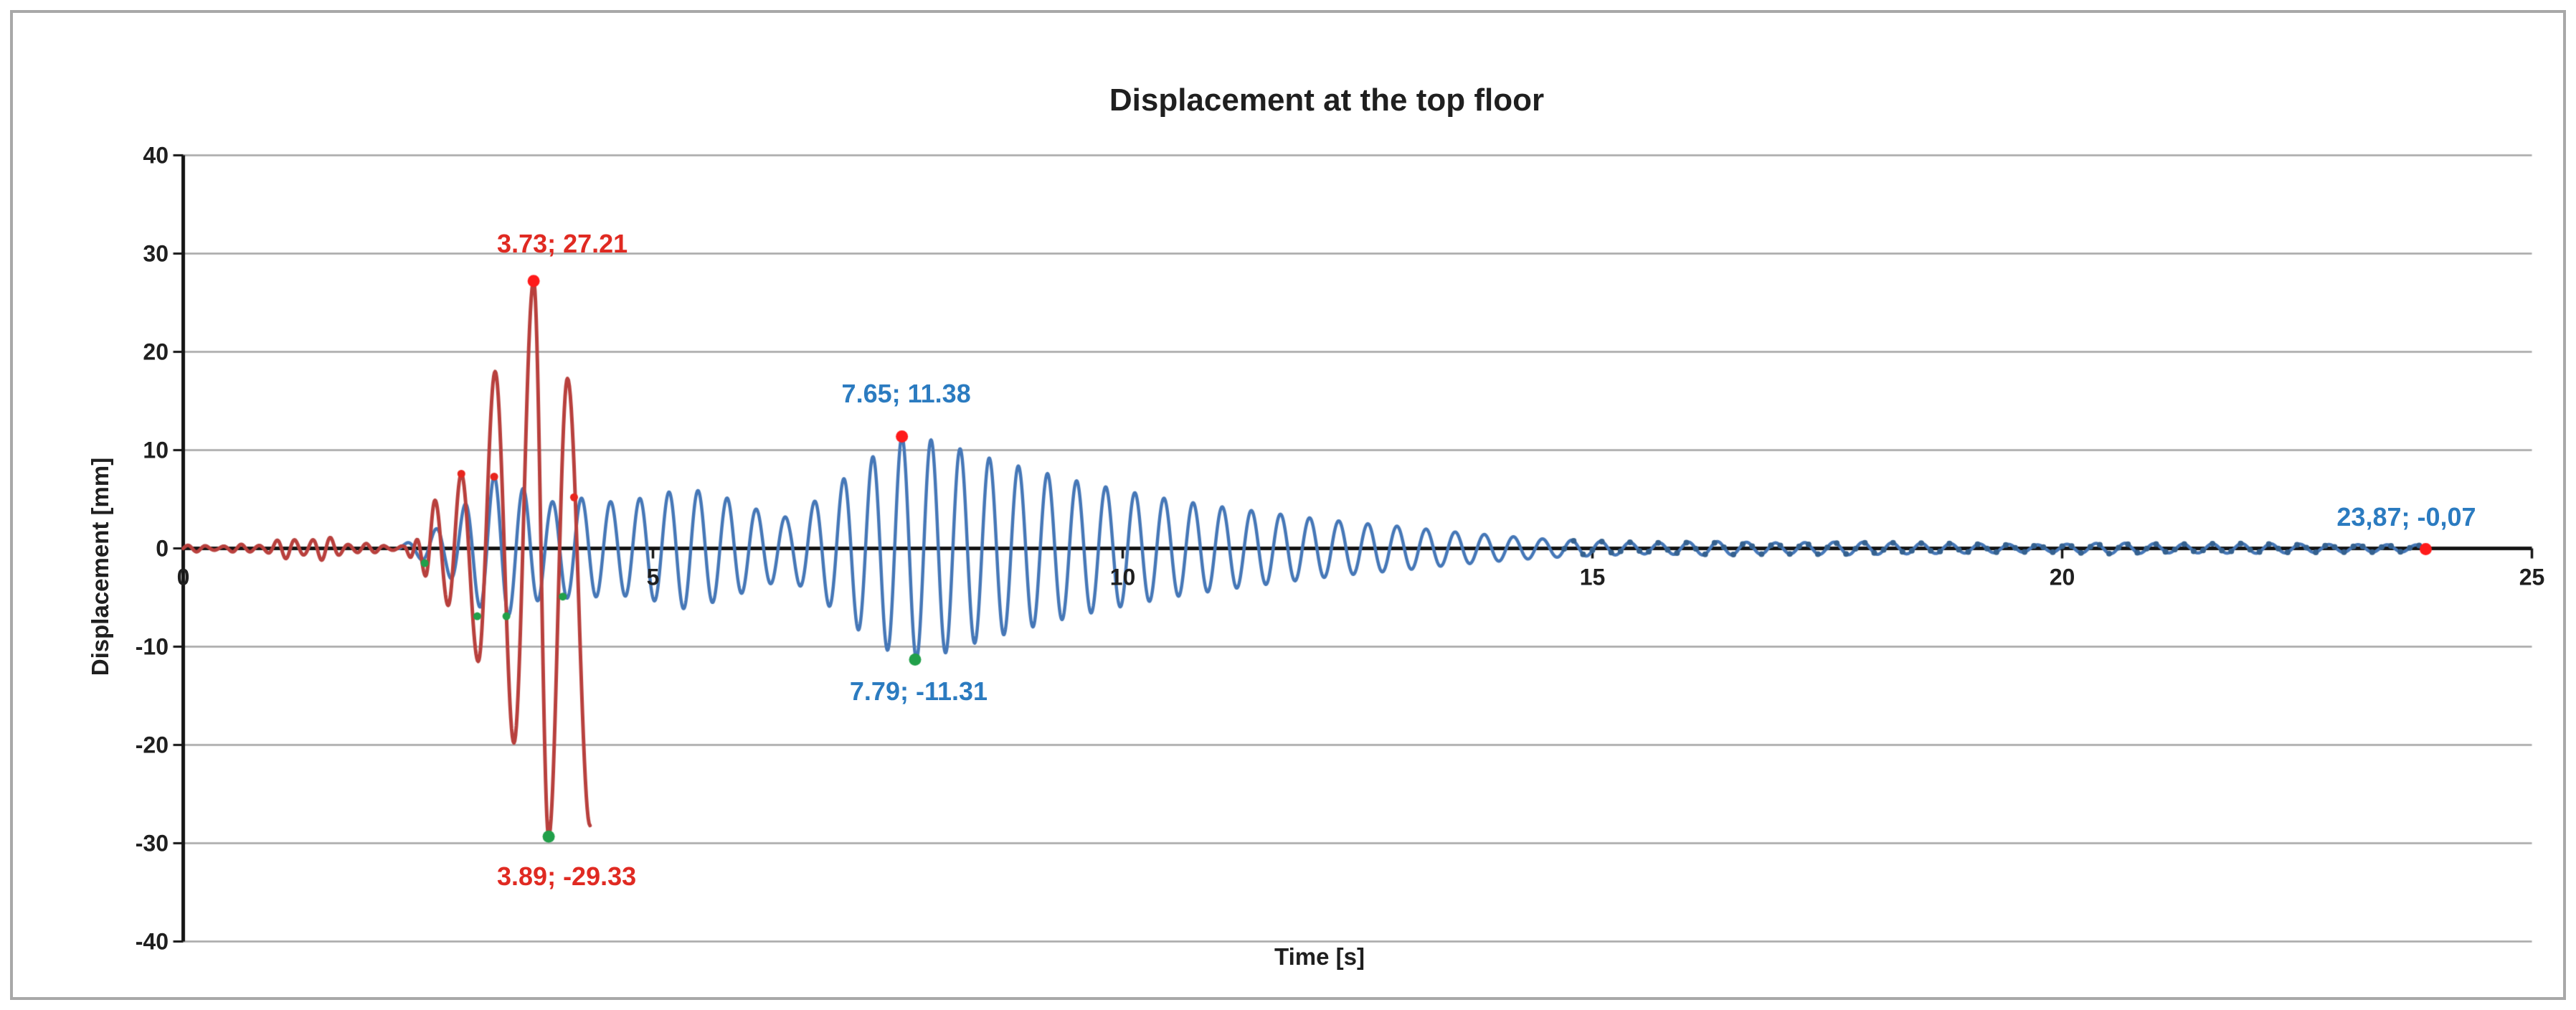 This screenshot has height=1010, width=2576. I want to click on annotation-label: 3.73; 27.21, so click(562, 243).